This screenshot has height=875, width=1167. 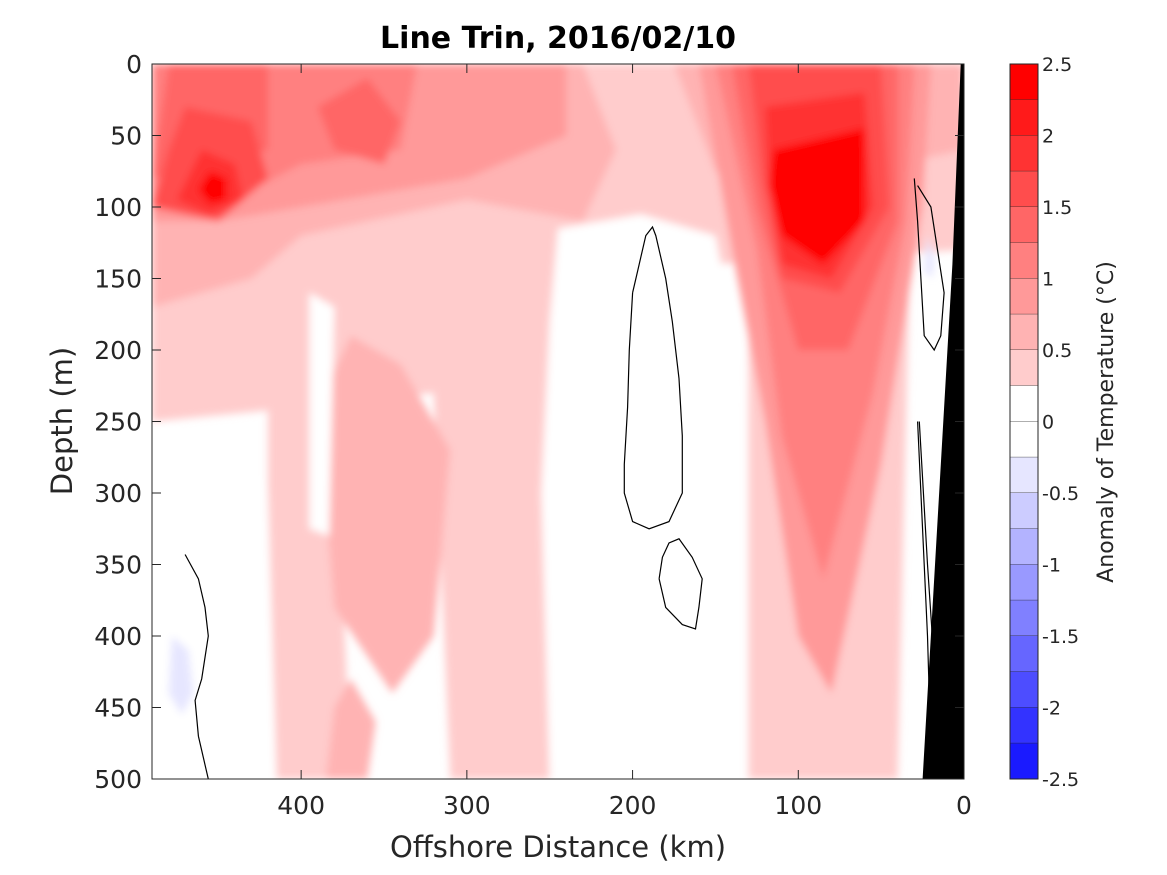 What do you see at coordinates (118, 708) in the screenshot?
I see `y-tick-label: 450` at bounding box center [118, 708].